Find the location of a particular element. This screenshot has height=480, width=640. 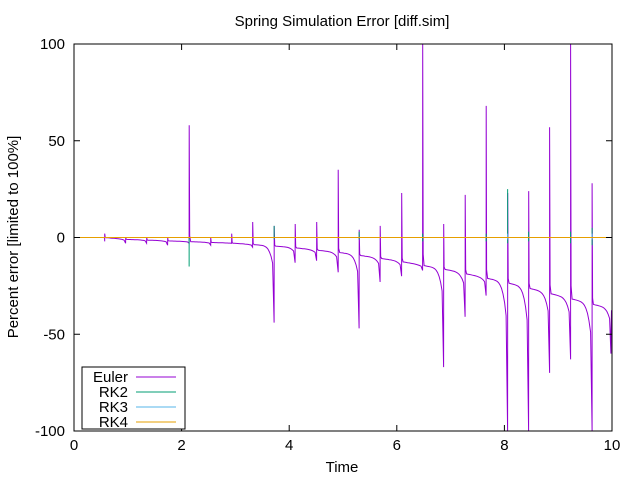

y-tick-label: -50 is located at coordinates (54, 334).